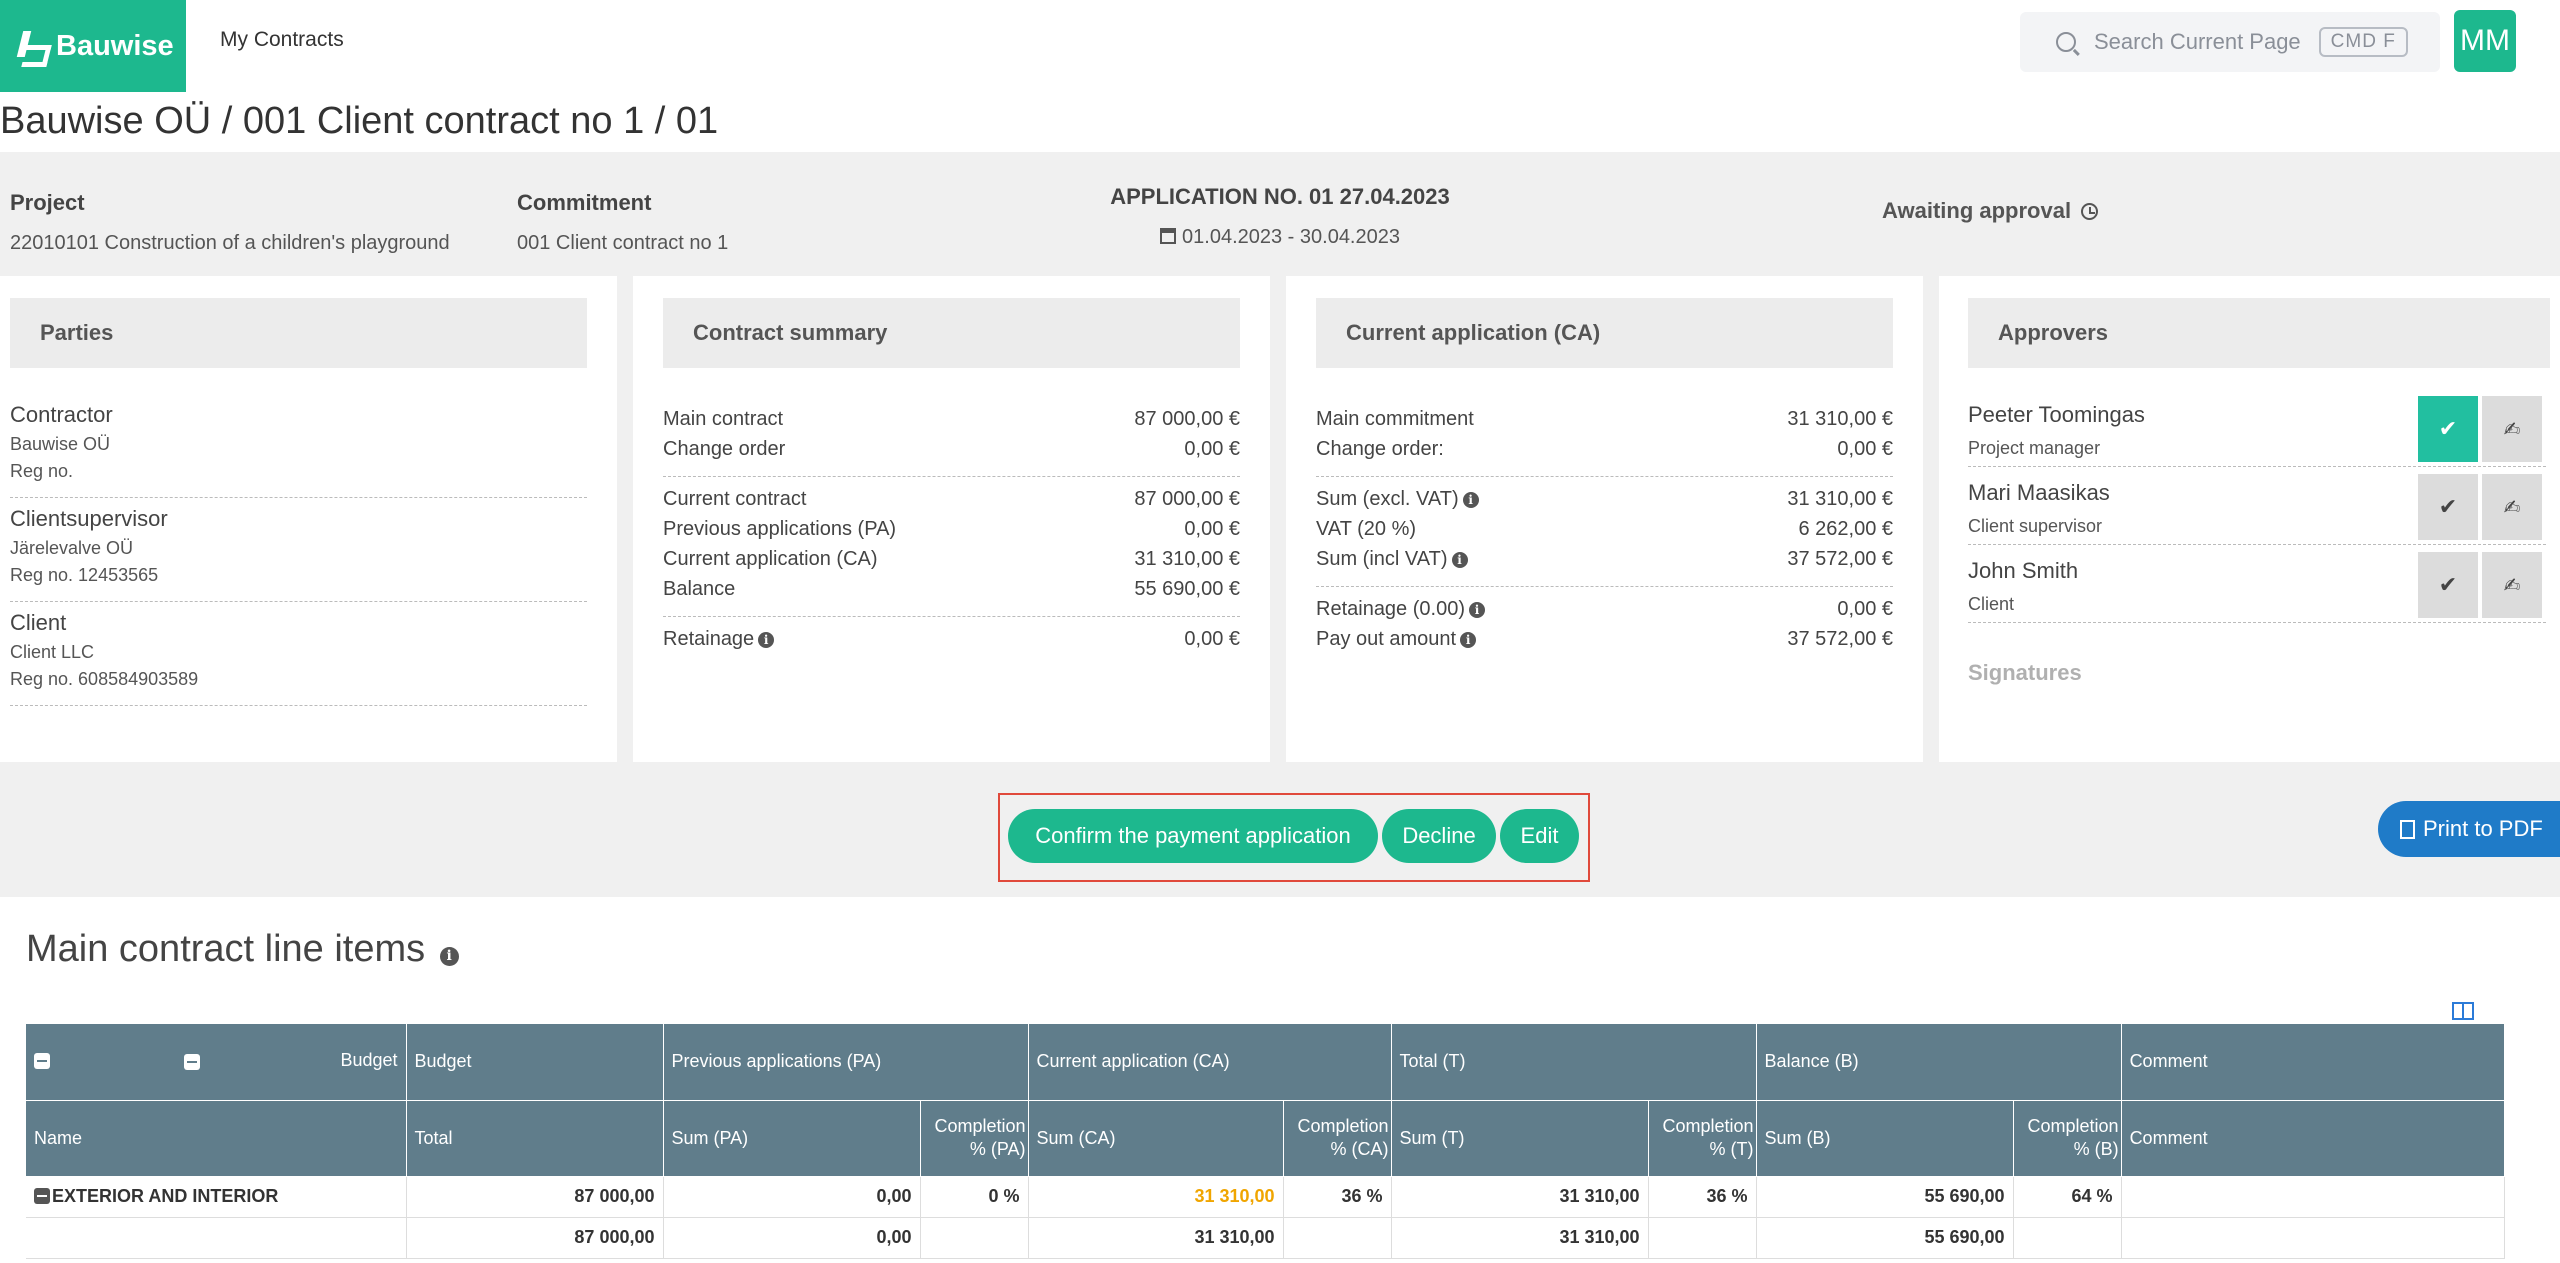 The image size is (2560, 1263). Describe the element at coordinates (2407, 829) in the screenshot. I see `pdf-file-icon` at that location.